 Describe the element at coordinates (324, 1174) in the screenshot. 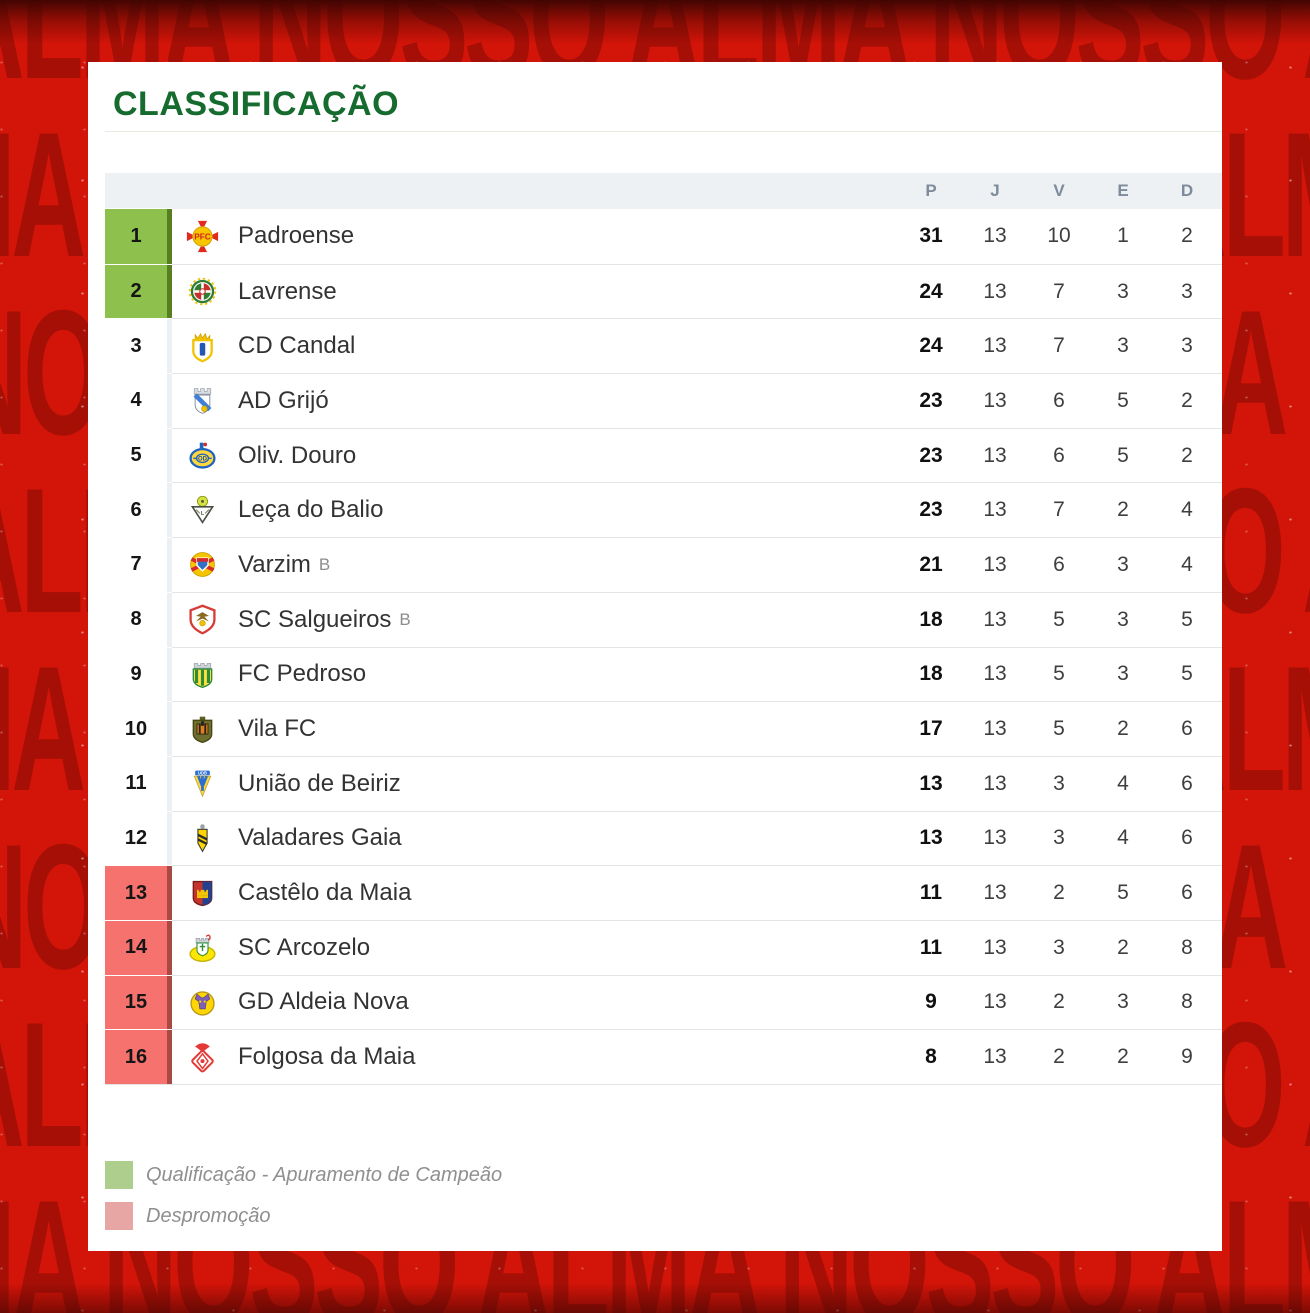

I see `qualification-legend-label: Qualificação - Apuramento de Campeão` at that location.